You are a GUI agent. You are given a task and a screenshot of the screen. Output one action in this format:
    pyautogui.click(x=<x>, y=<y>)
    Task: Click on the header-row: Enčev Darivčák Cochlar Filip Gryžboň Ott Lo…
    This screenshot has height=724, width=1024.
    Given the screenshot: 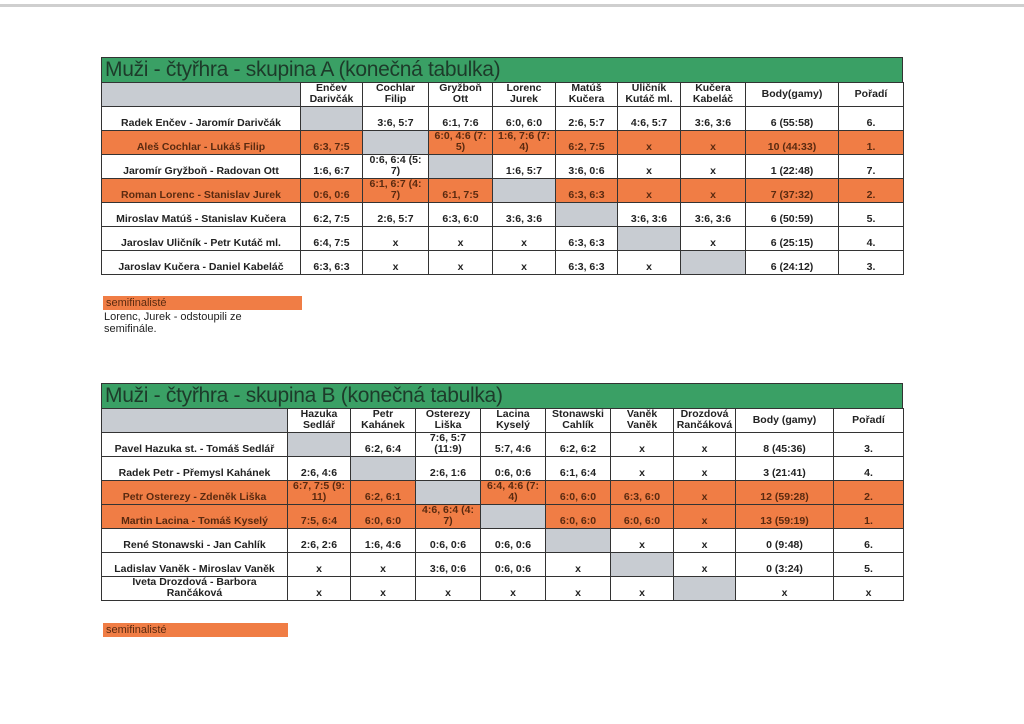 What is the action you would take?
    pyautogui.click(x=502, y=94)
    